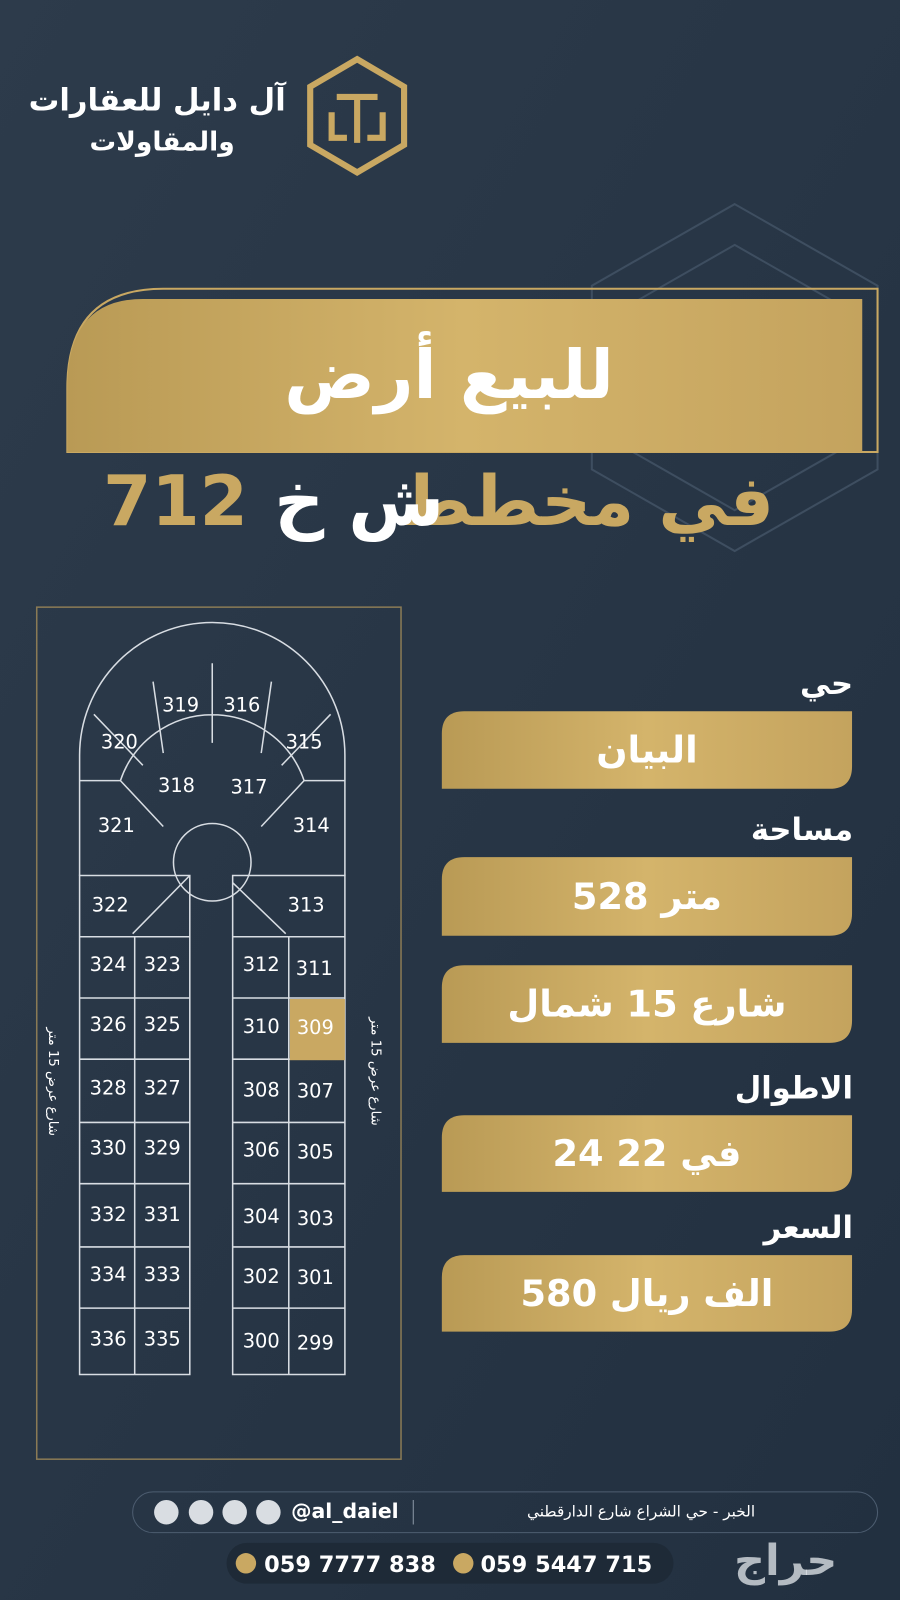 Image resolution: width=900 pixels, height=1600 pixels. What do you see at coordinates (162, 1147) in the screenshot?
I see `lot-number: 329` at bounding box center [162, 1147].